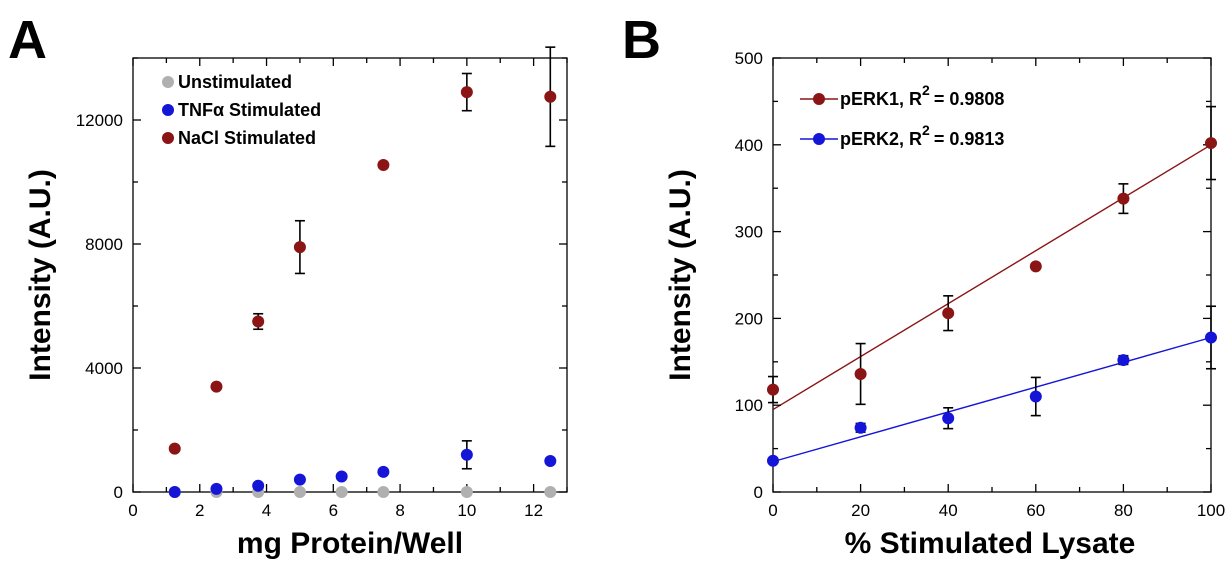 The image size is (1230, 568). What do you see at coordinates (860, 510) in the screenshot?
I see `panel-b-x-tick-label: 20` at bounding box center [860, 510].